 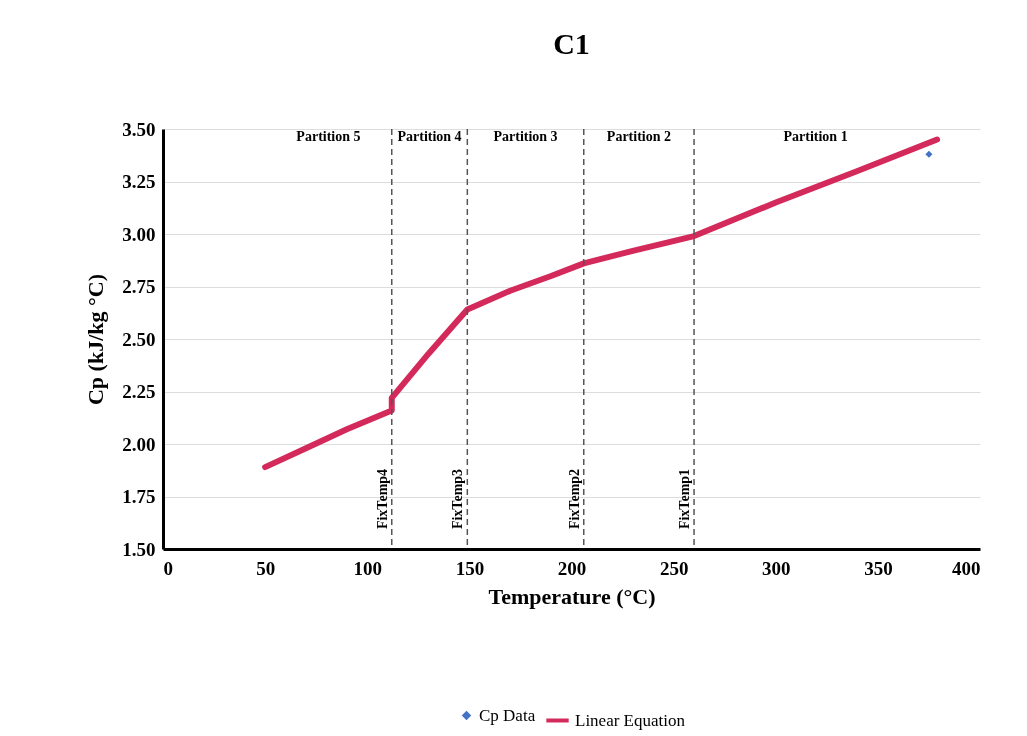 I want to click on annotation: Partition 4, so click(x=429, y=136).